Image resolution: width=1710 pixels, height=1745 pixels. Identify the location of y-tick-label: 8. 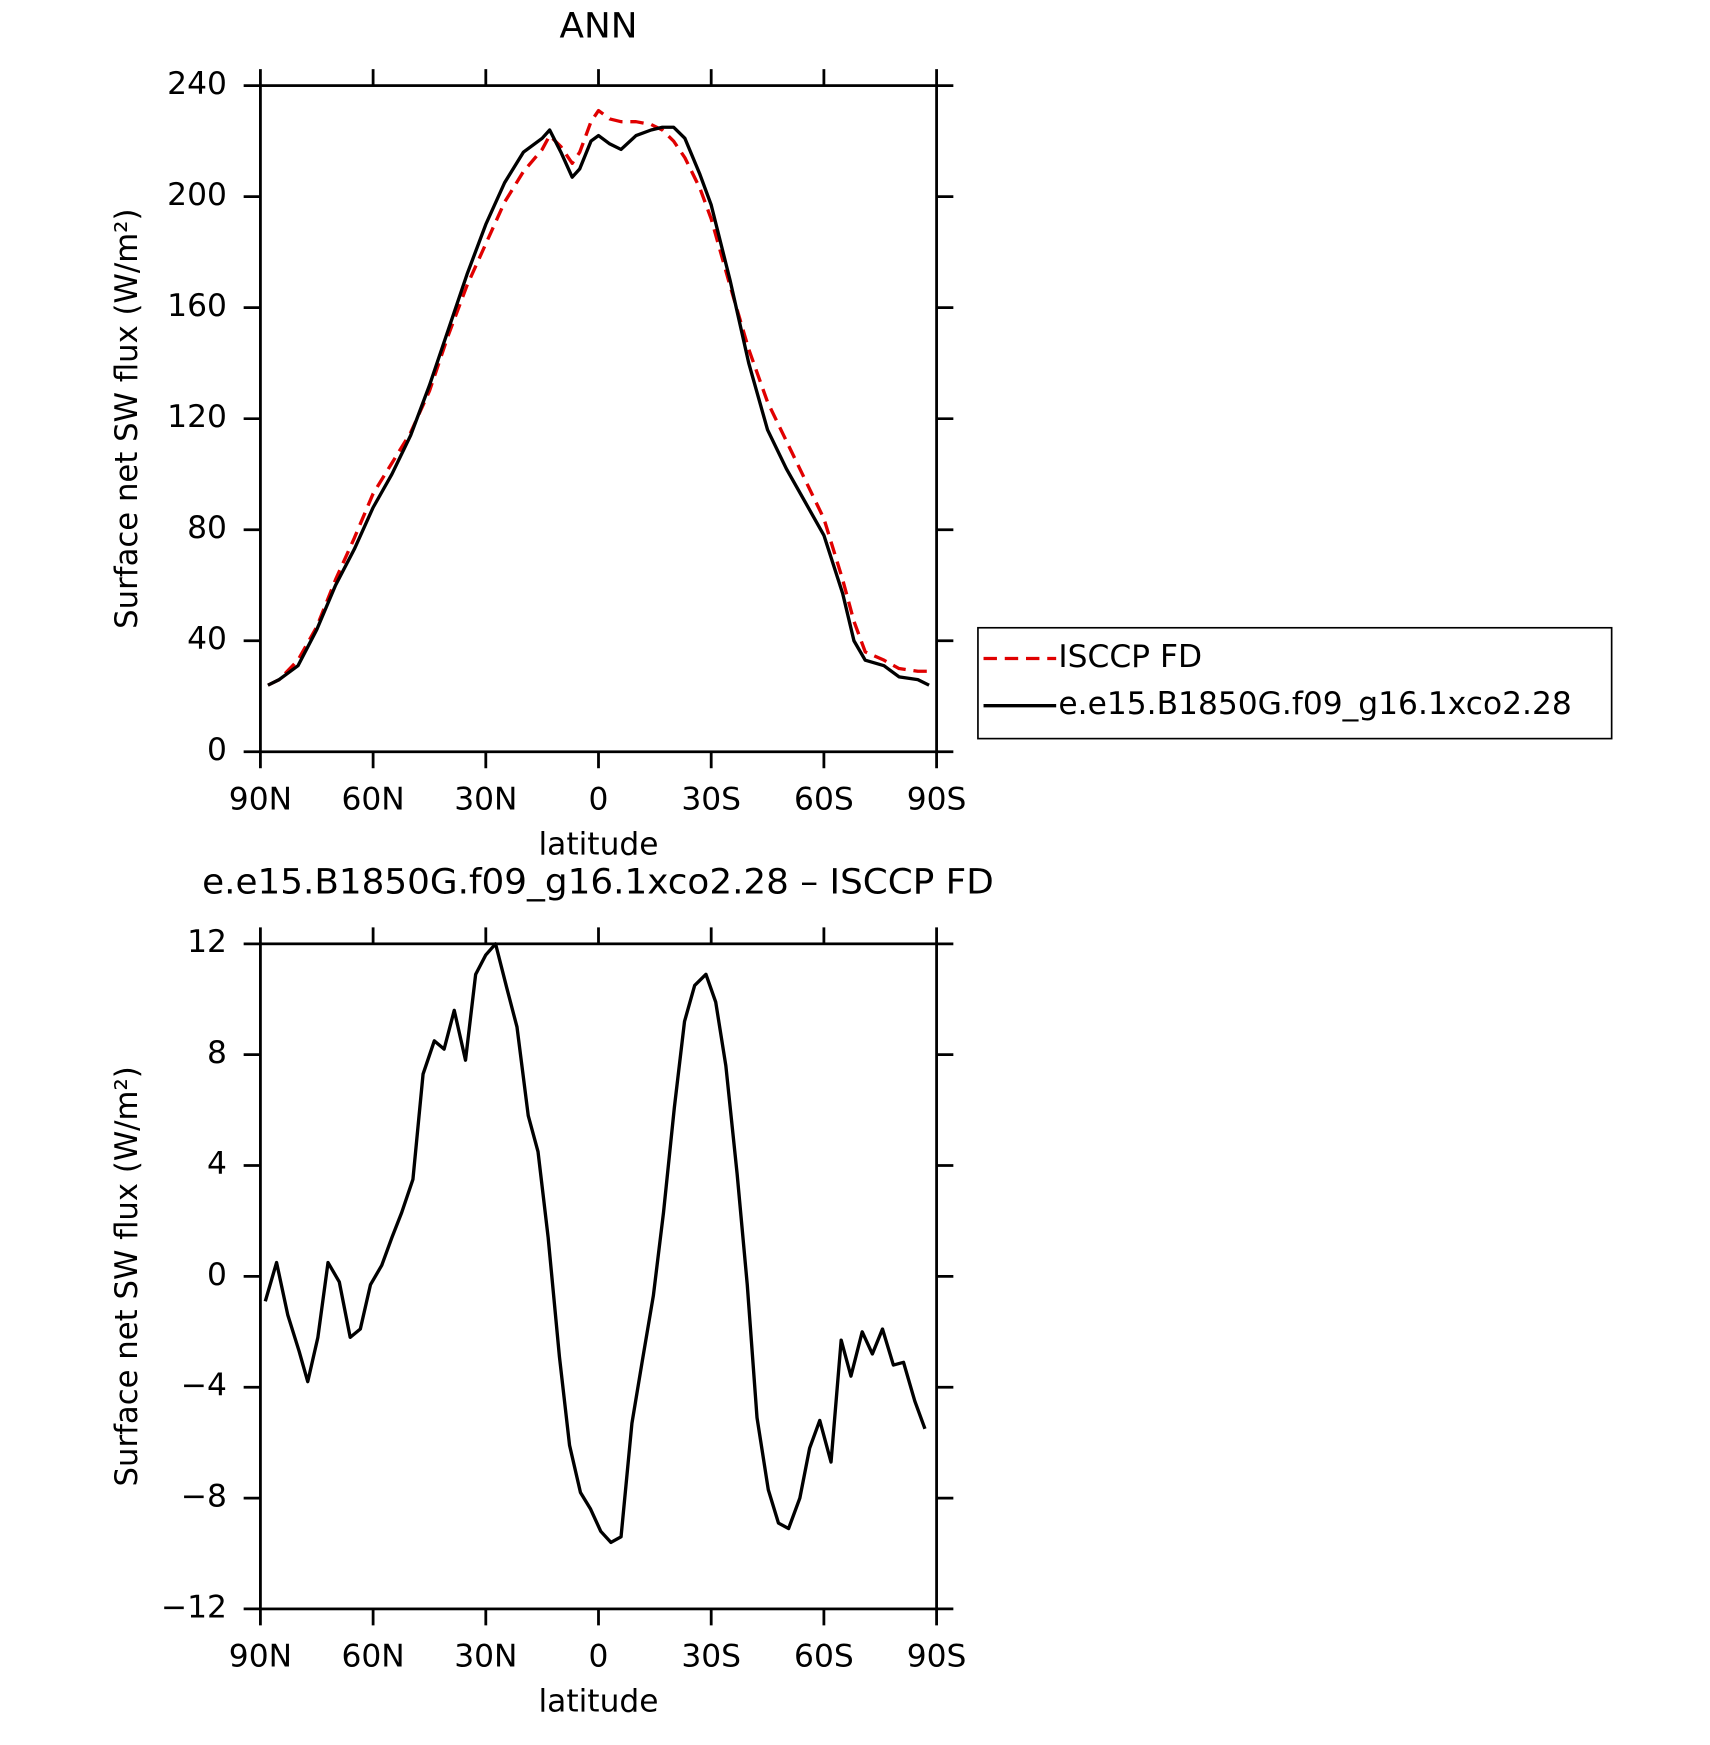
(217, 1053).